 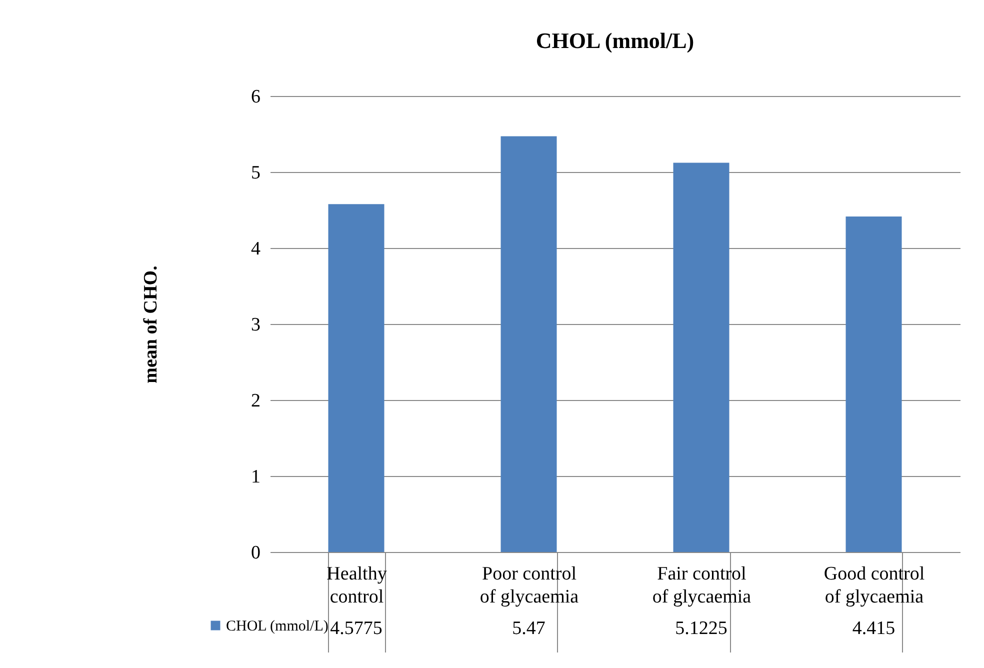 I want to click on data-label: 4.5775, so click(x=356, y=628).